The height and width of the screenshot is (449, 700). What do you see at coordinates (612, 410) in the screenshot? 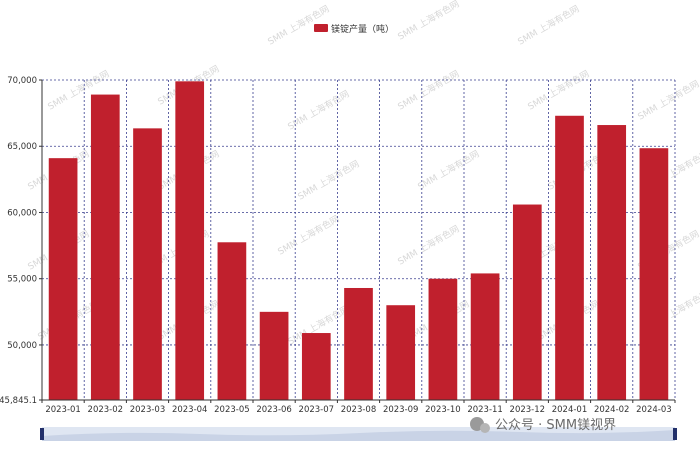
I see `x-tick-label: 2024-02` at bounding box center [612, 410].